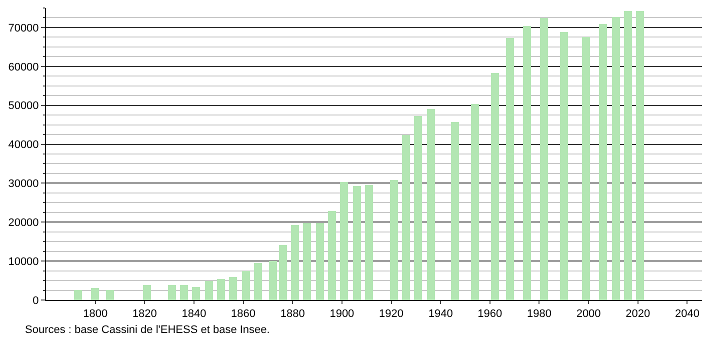 The image size is (710, 340). Describe the element at coordinates (95, 314) in the screenshot. I see `x-tick-label: 1800` at that location.